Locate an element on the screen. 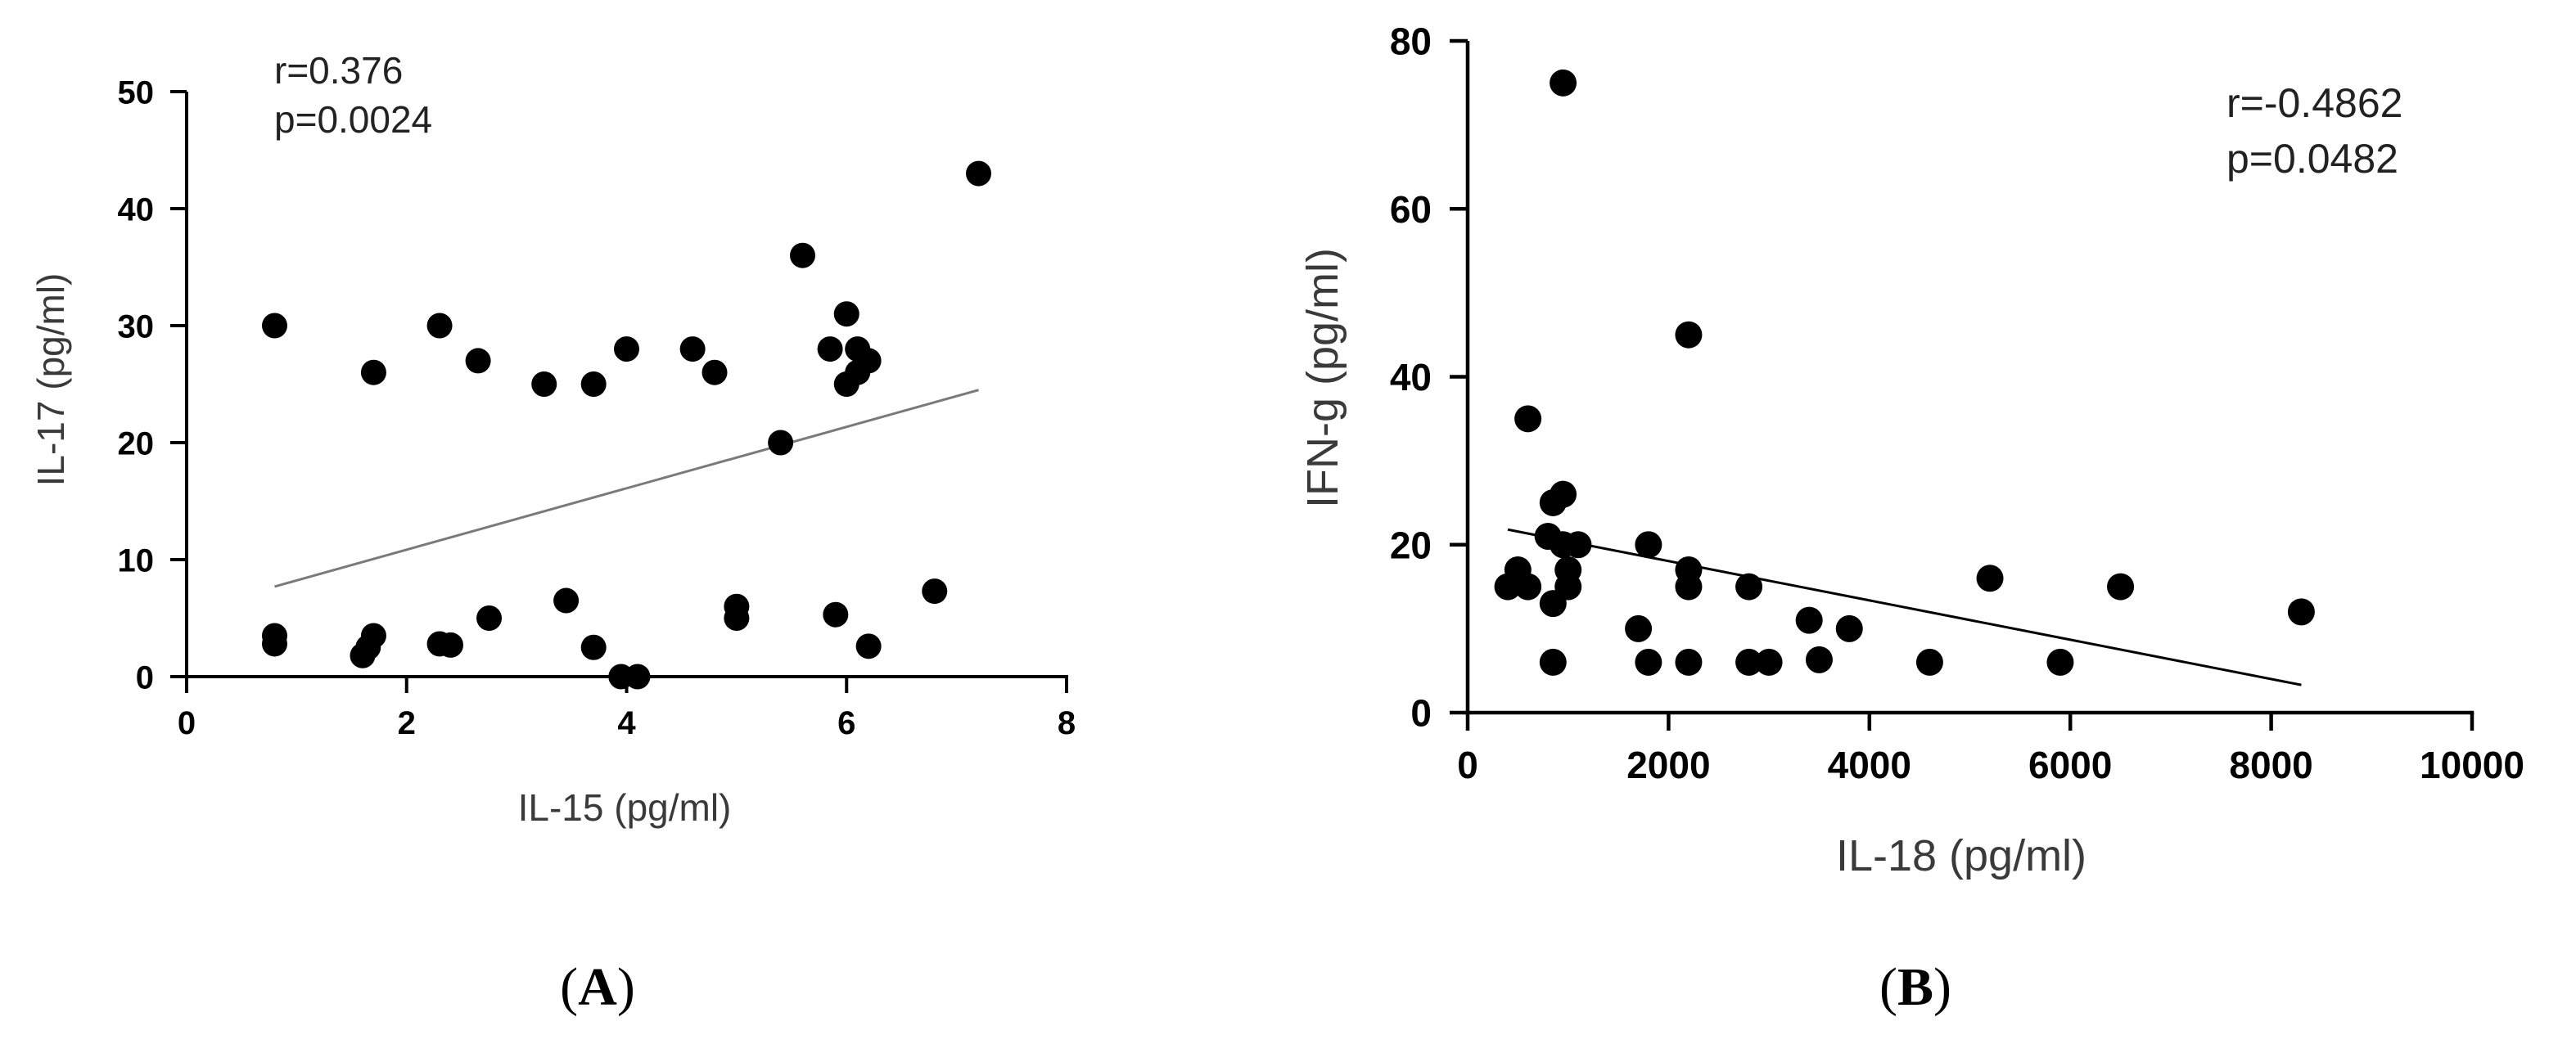  panel-a-y-tick-label: 20 is located at coordinates (136, 443).